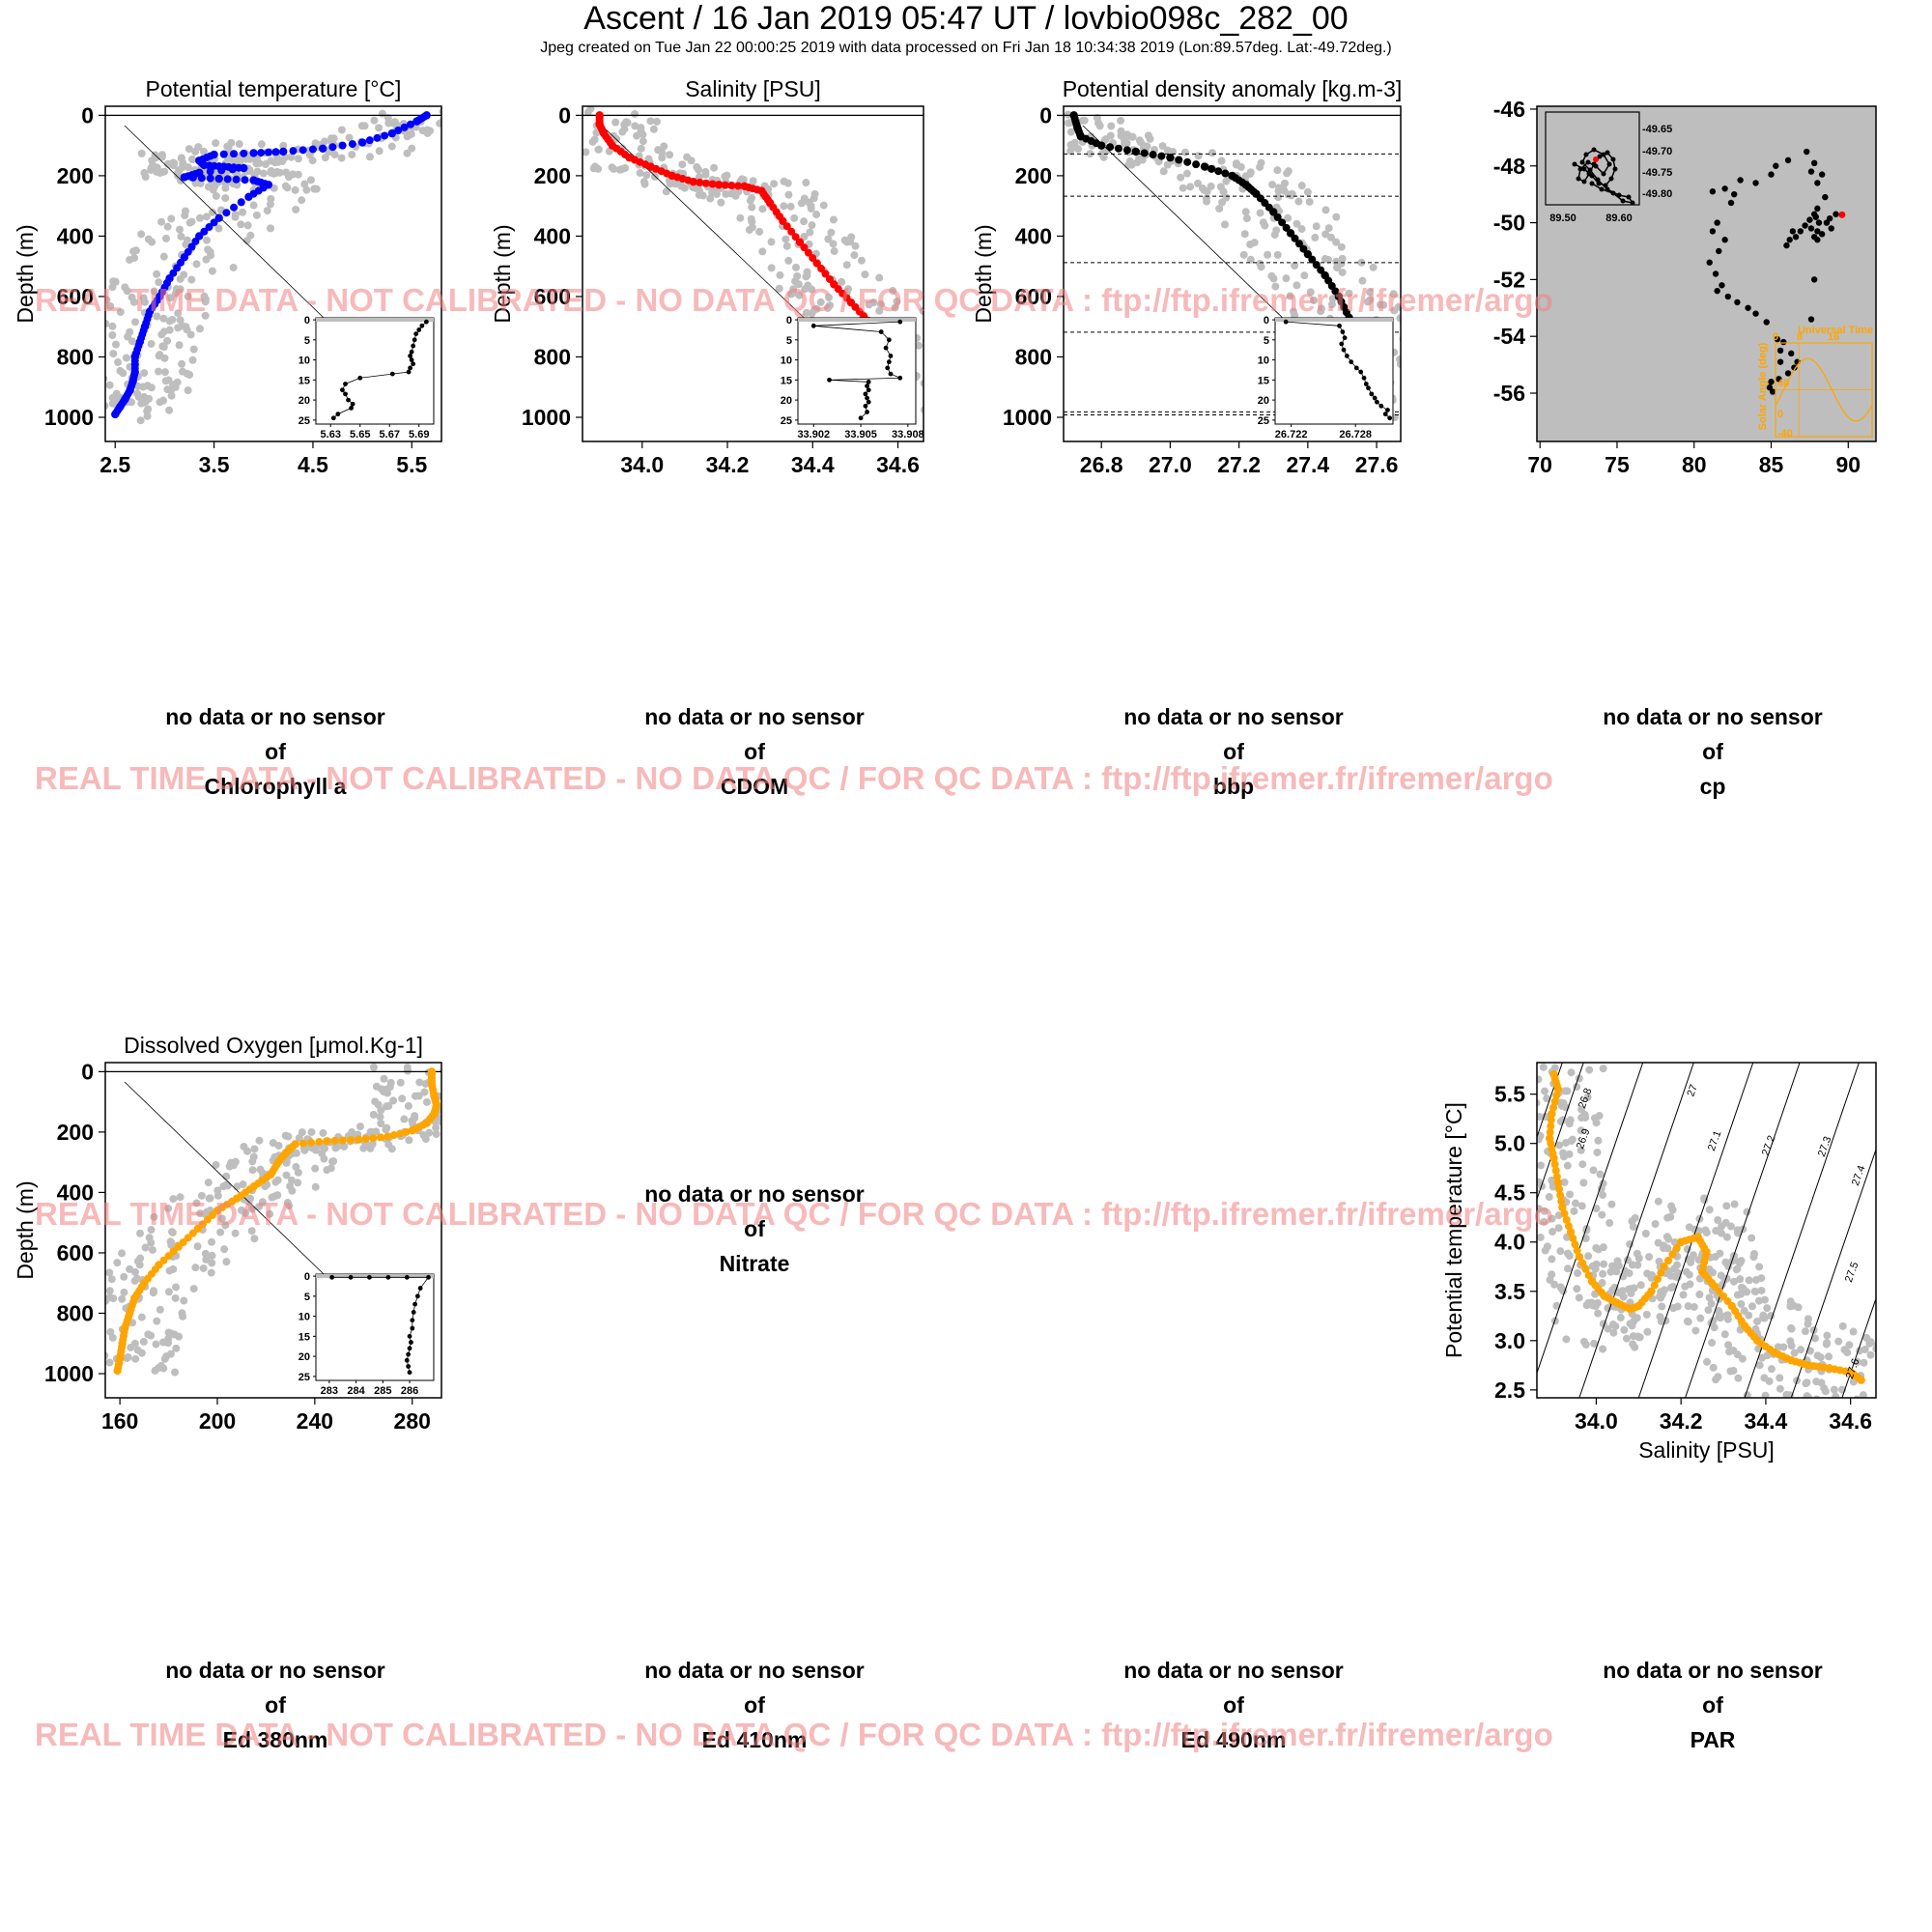 The width and height of the screenshot is (1932, 1932). Describe the element at coordinates (1706, 273) in the screenshot. I see `map-background` at that location.